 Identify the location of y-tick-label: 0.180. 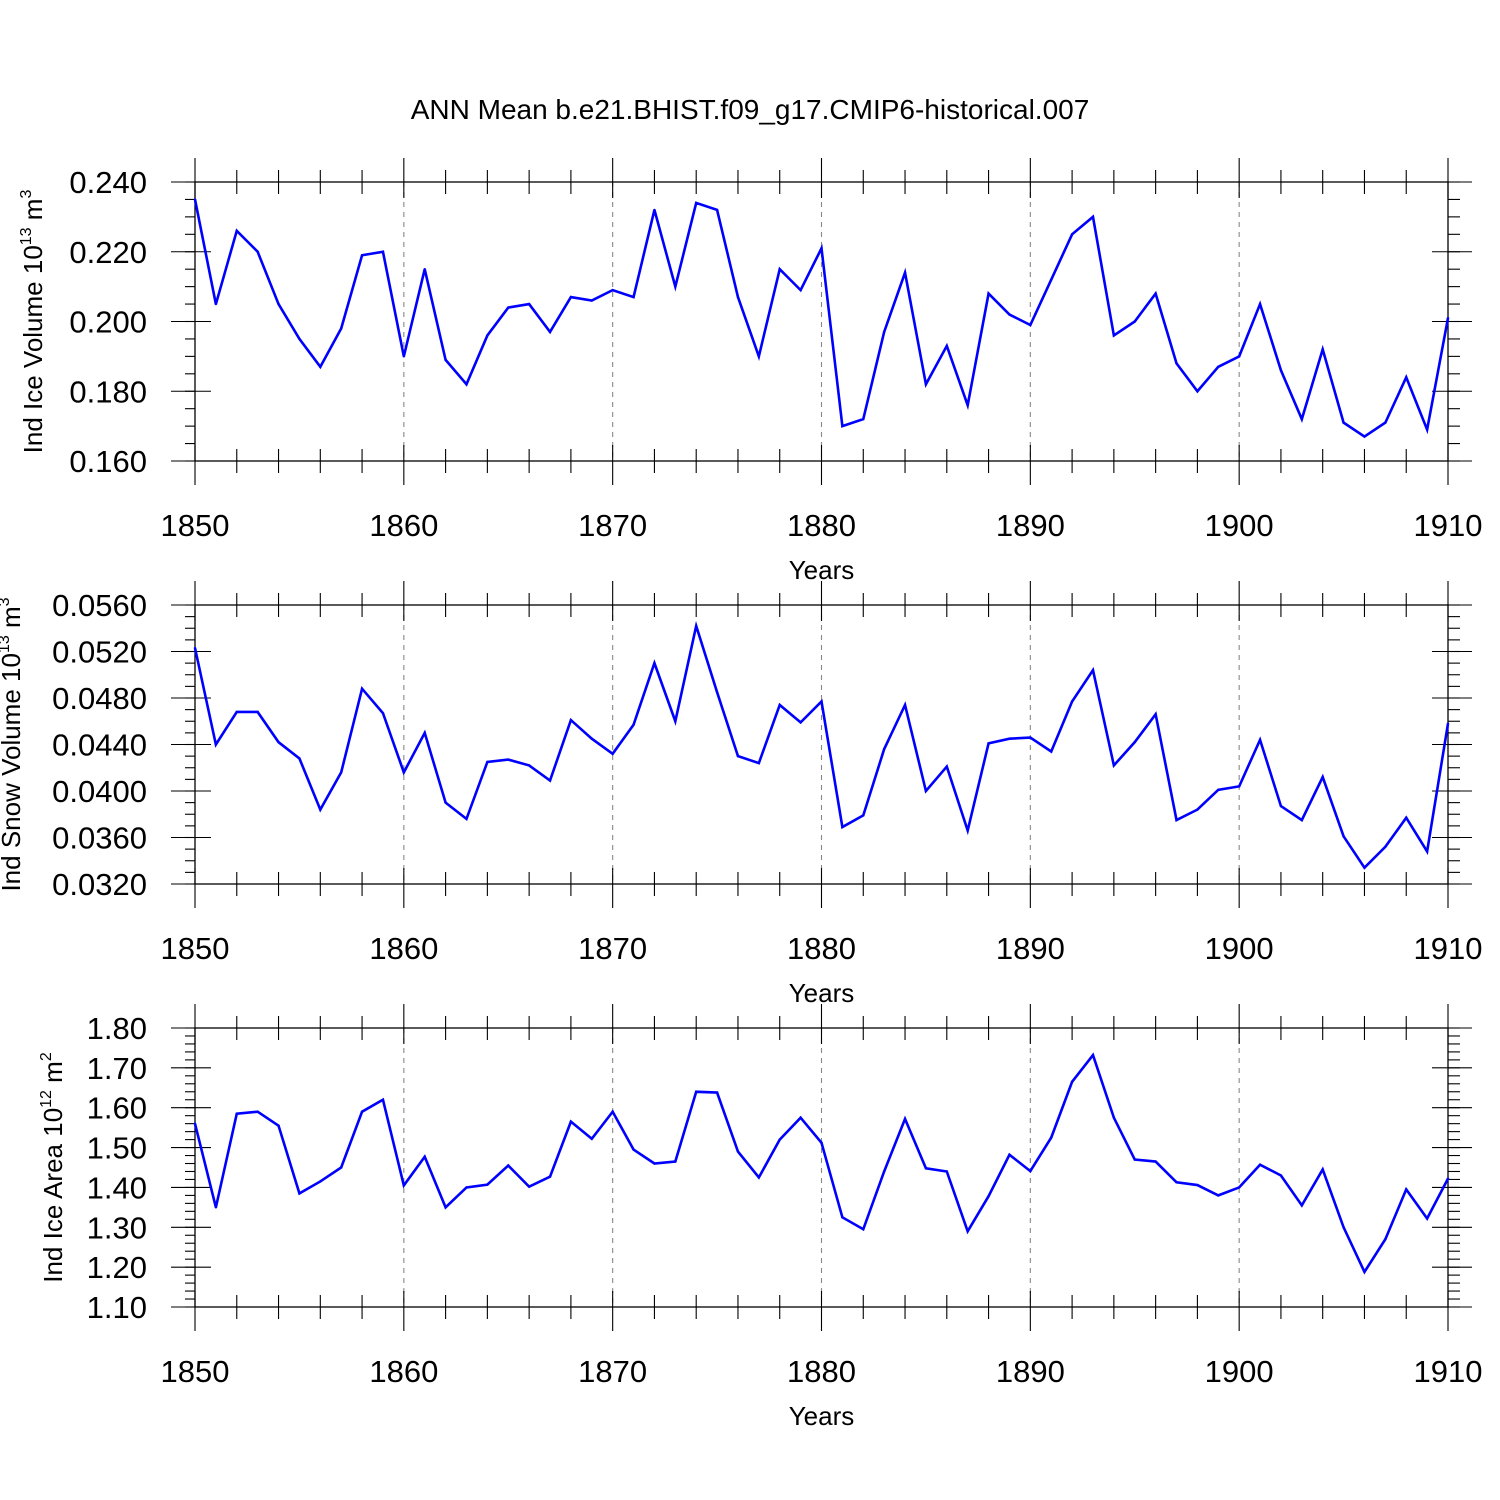
(108, 391).